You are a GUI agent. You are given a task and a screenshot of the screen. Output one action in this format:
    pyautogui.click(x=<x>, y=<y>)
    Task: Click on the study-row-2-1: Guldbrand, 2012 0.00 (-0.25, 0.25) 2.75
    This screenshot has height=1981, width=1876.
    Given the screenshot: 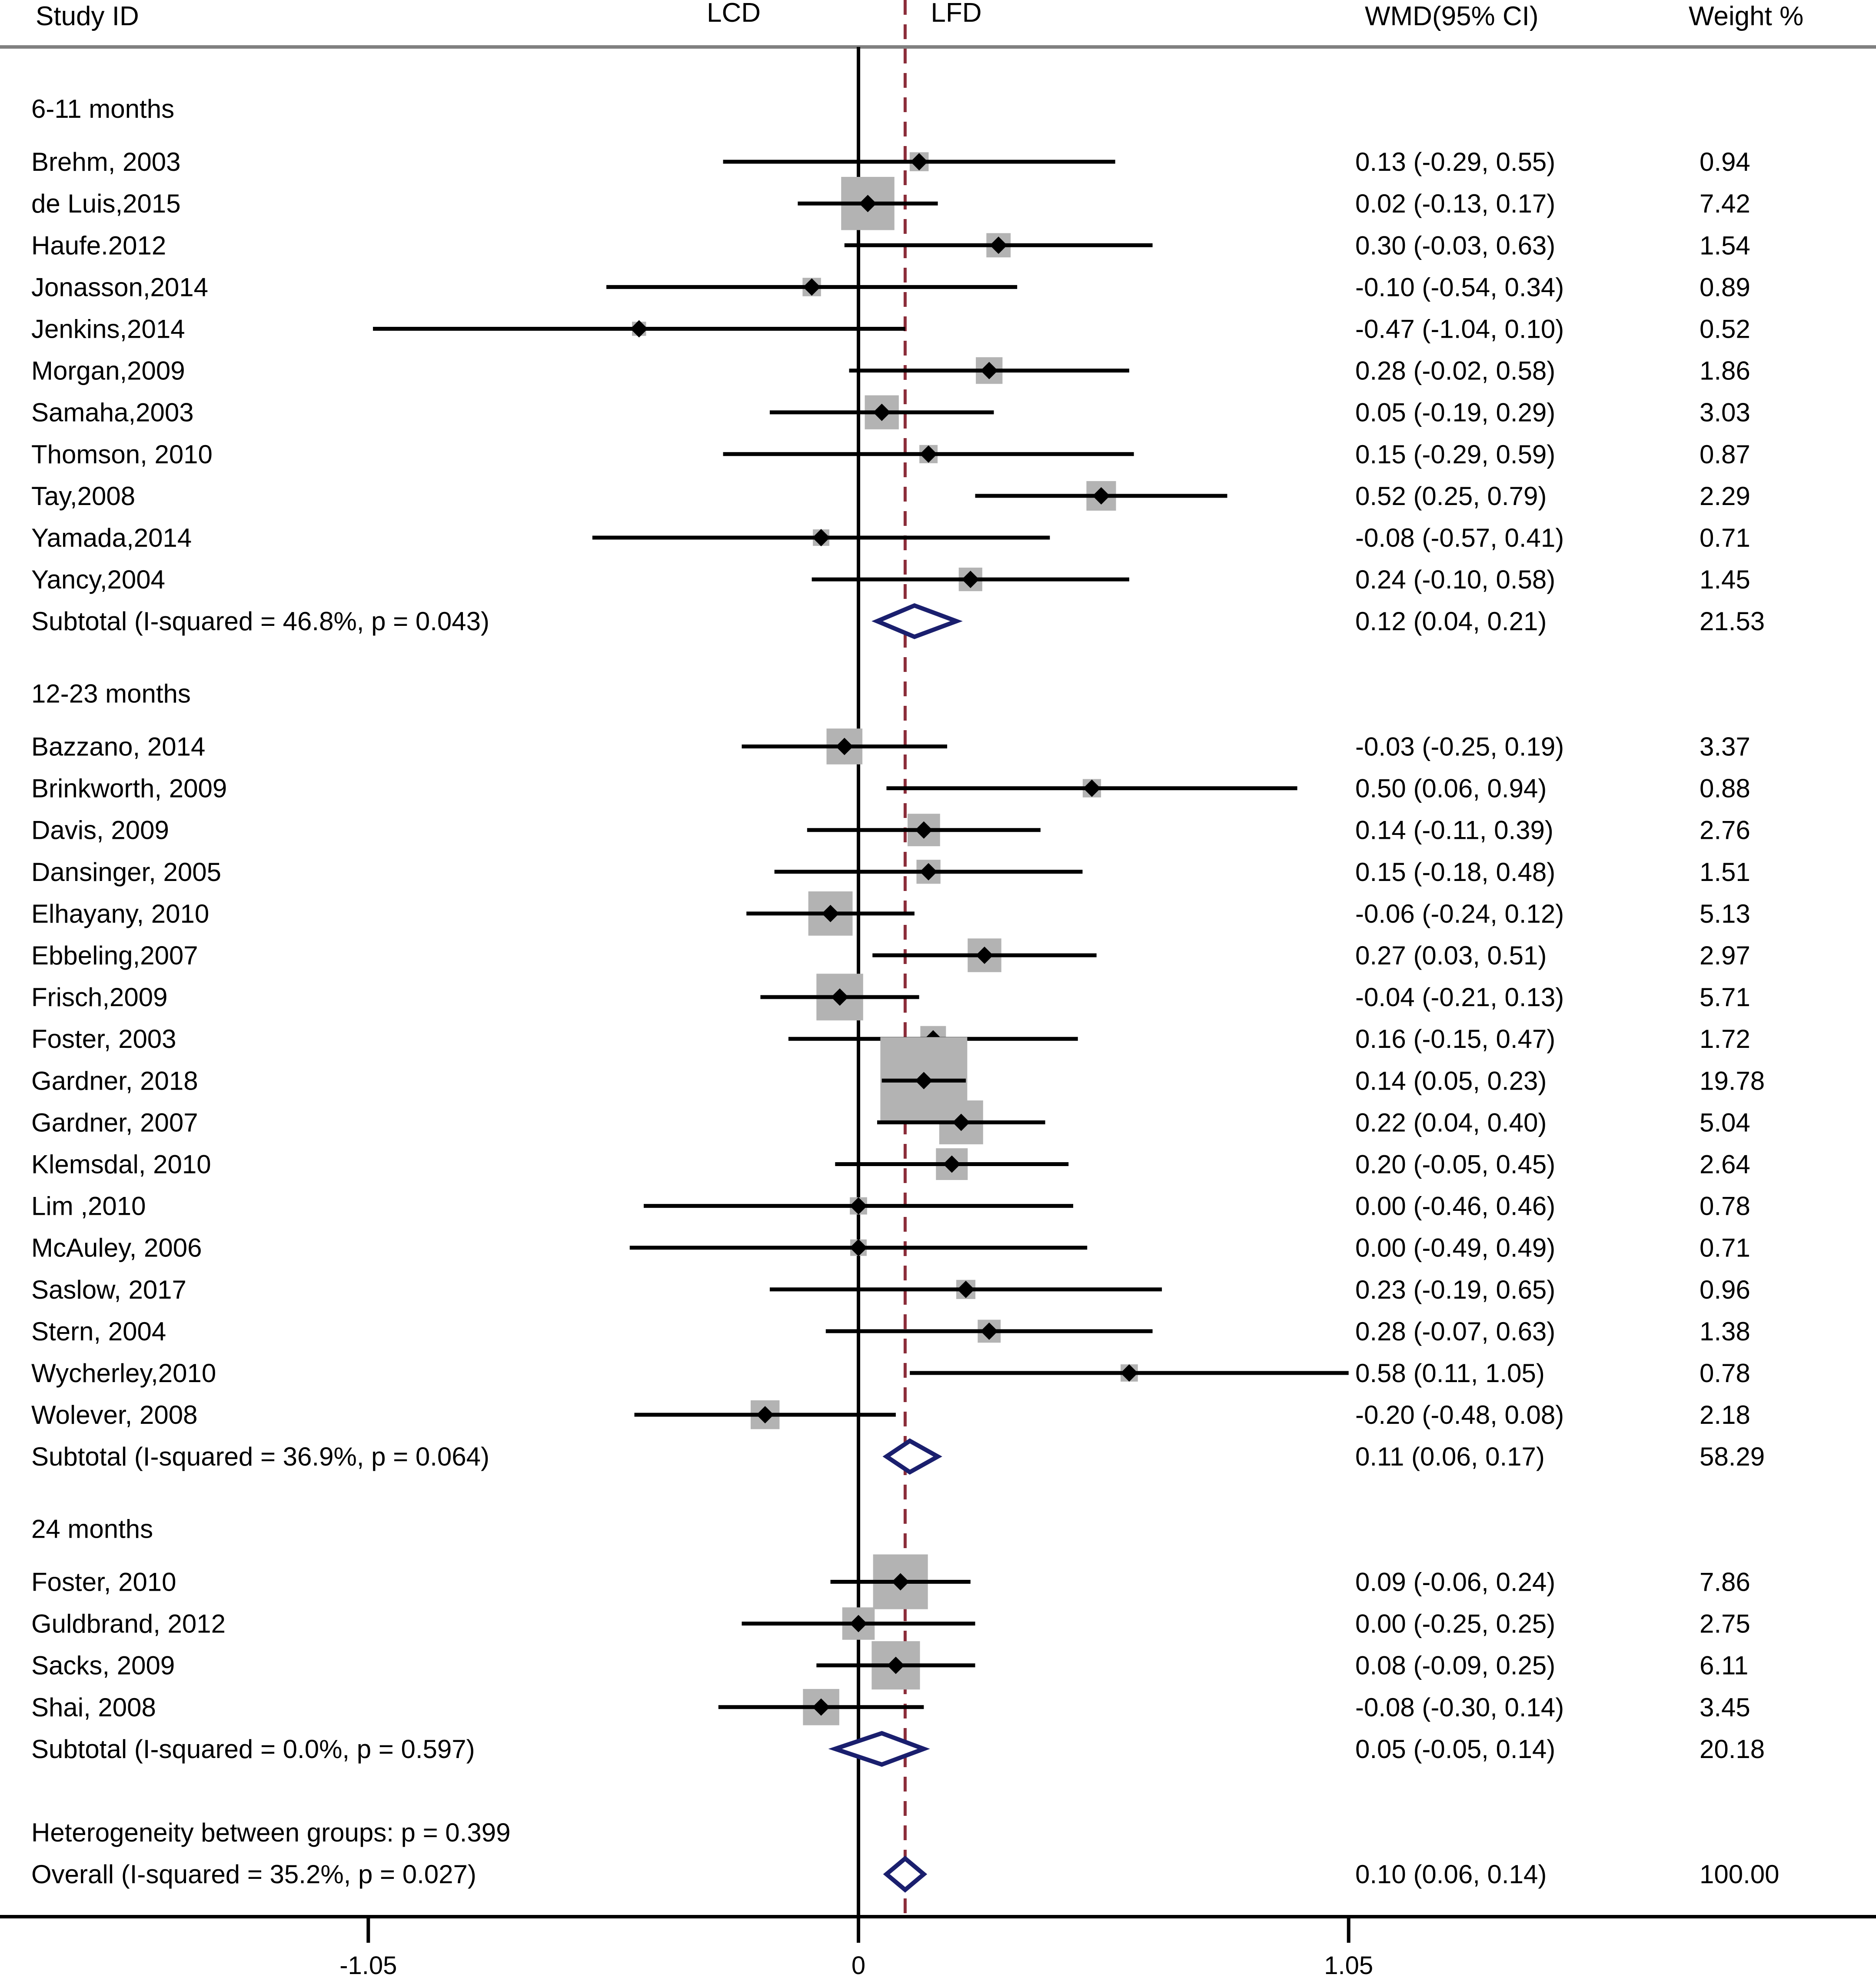 What is the action you would take?
    pyautogui.click(x=890, y=1623)
    